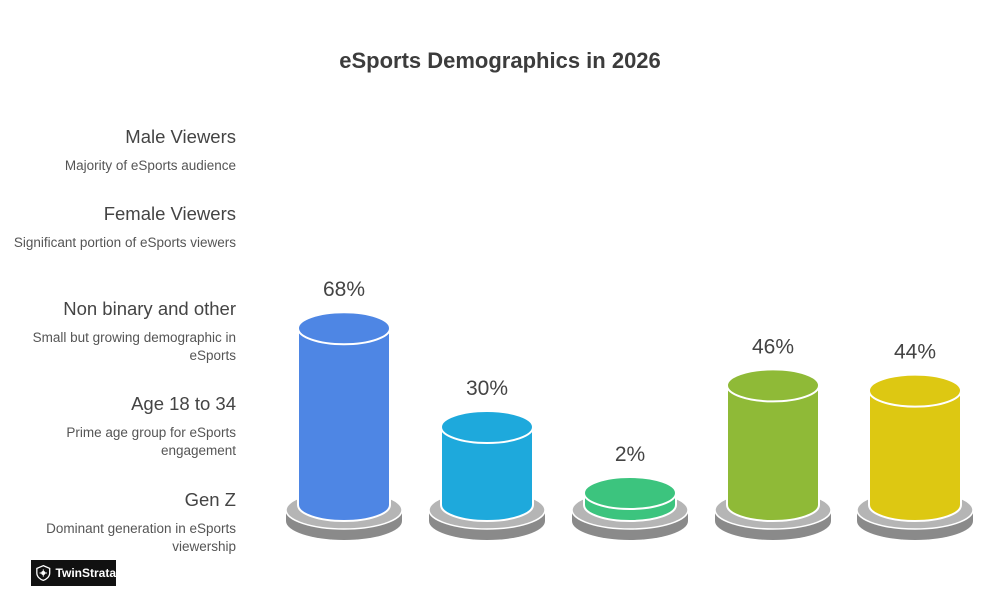 This screenshot has height=600, width=1000. I want to click on data-label: 68%, so click(344, 289).